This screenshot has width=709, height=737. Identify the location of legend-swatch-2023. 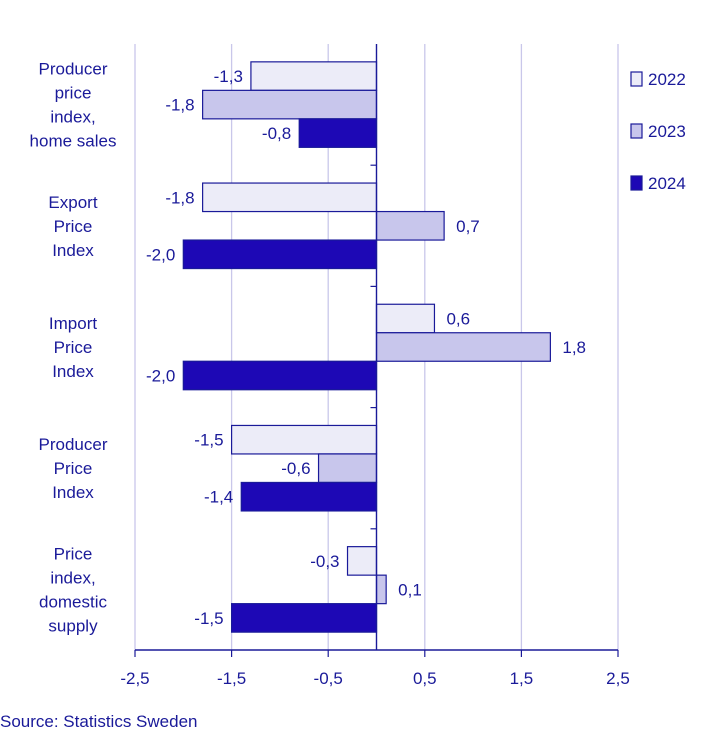
(636, 131).